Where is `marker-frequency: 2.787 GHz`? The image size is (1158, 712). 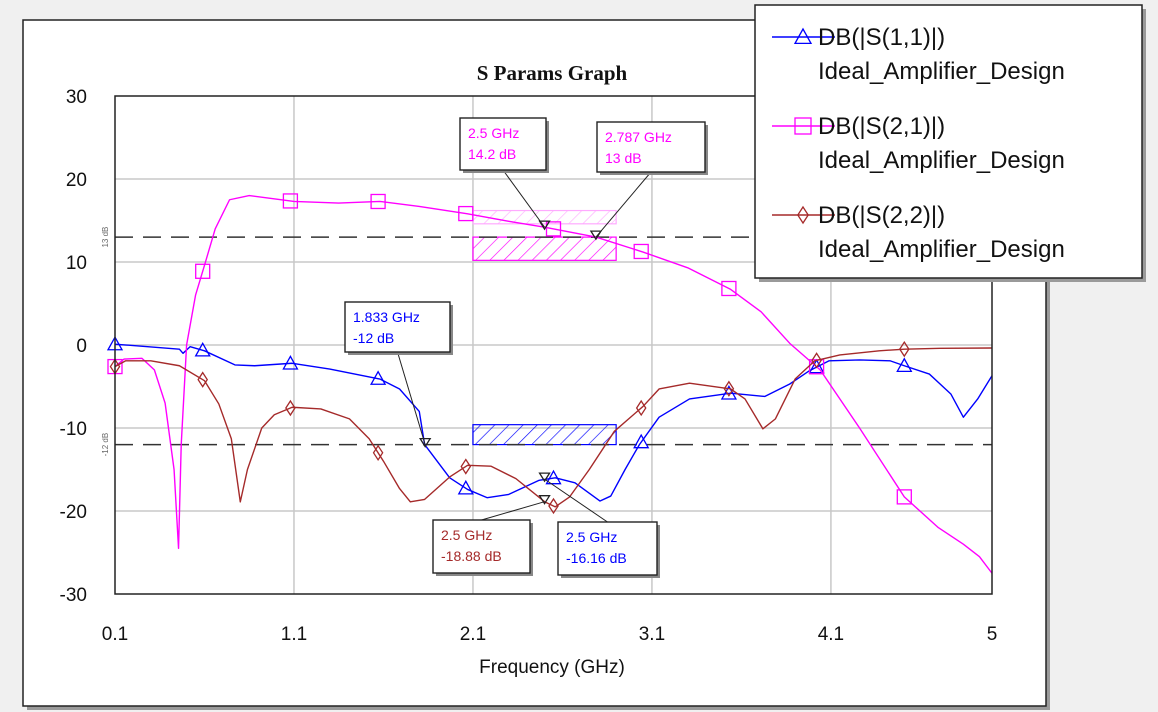 marker-frequency: 2.787 GHz is located at coordinates (638, 137).